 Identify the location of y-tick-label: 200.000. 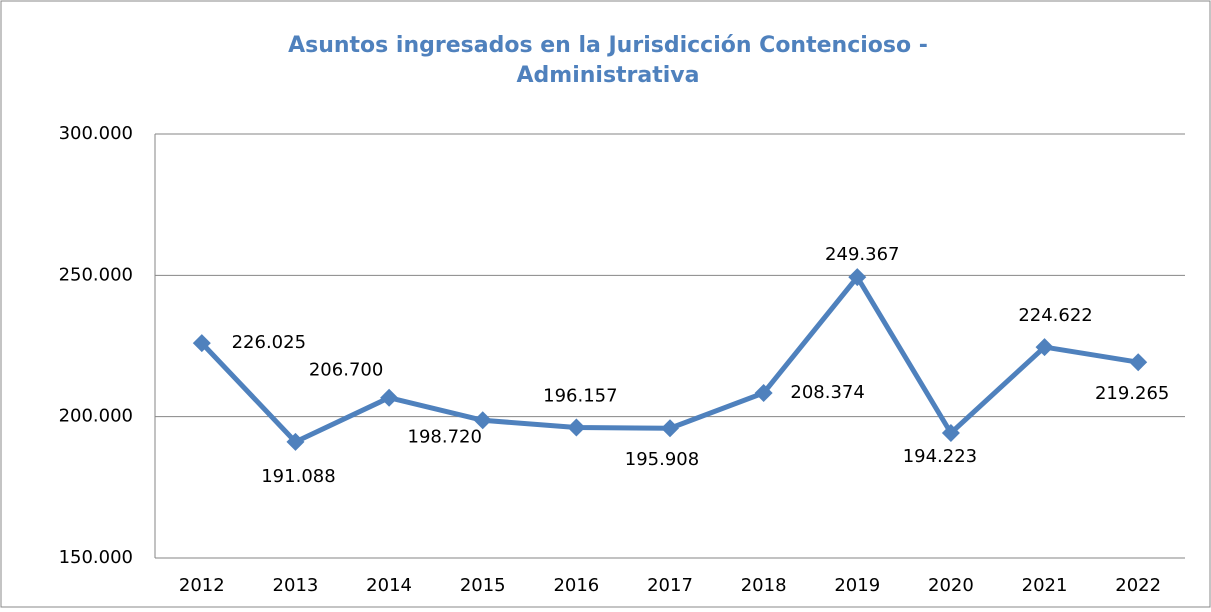
(96, 416).